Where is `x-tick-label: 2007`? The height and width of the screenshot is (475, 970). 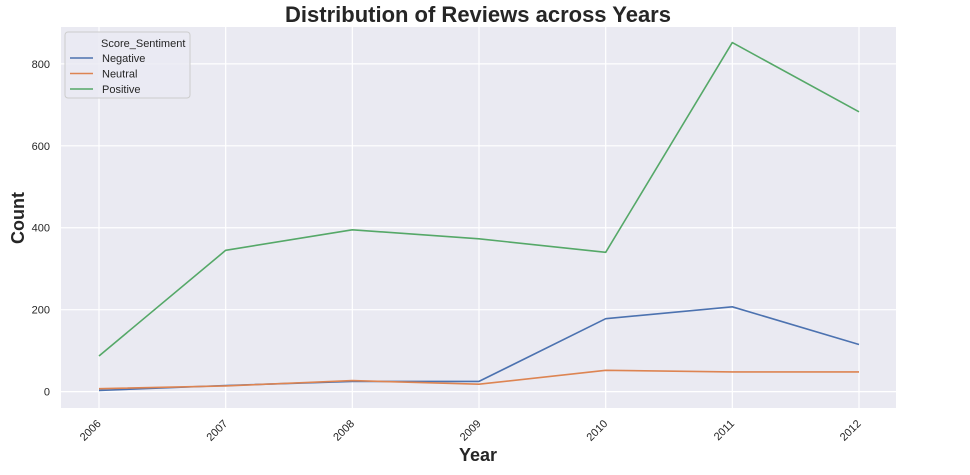
x-tick-label: 2007 is located at coordinates (218, 431).